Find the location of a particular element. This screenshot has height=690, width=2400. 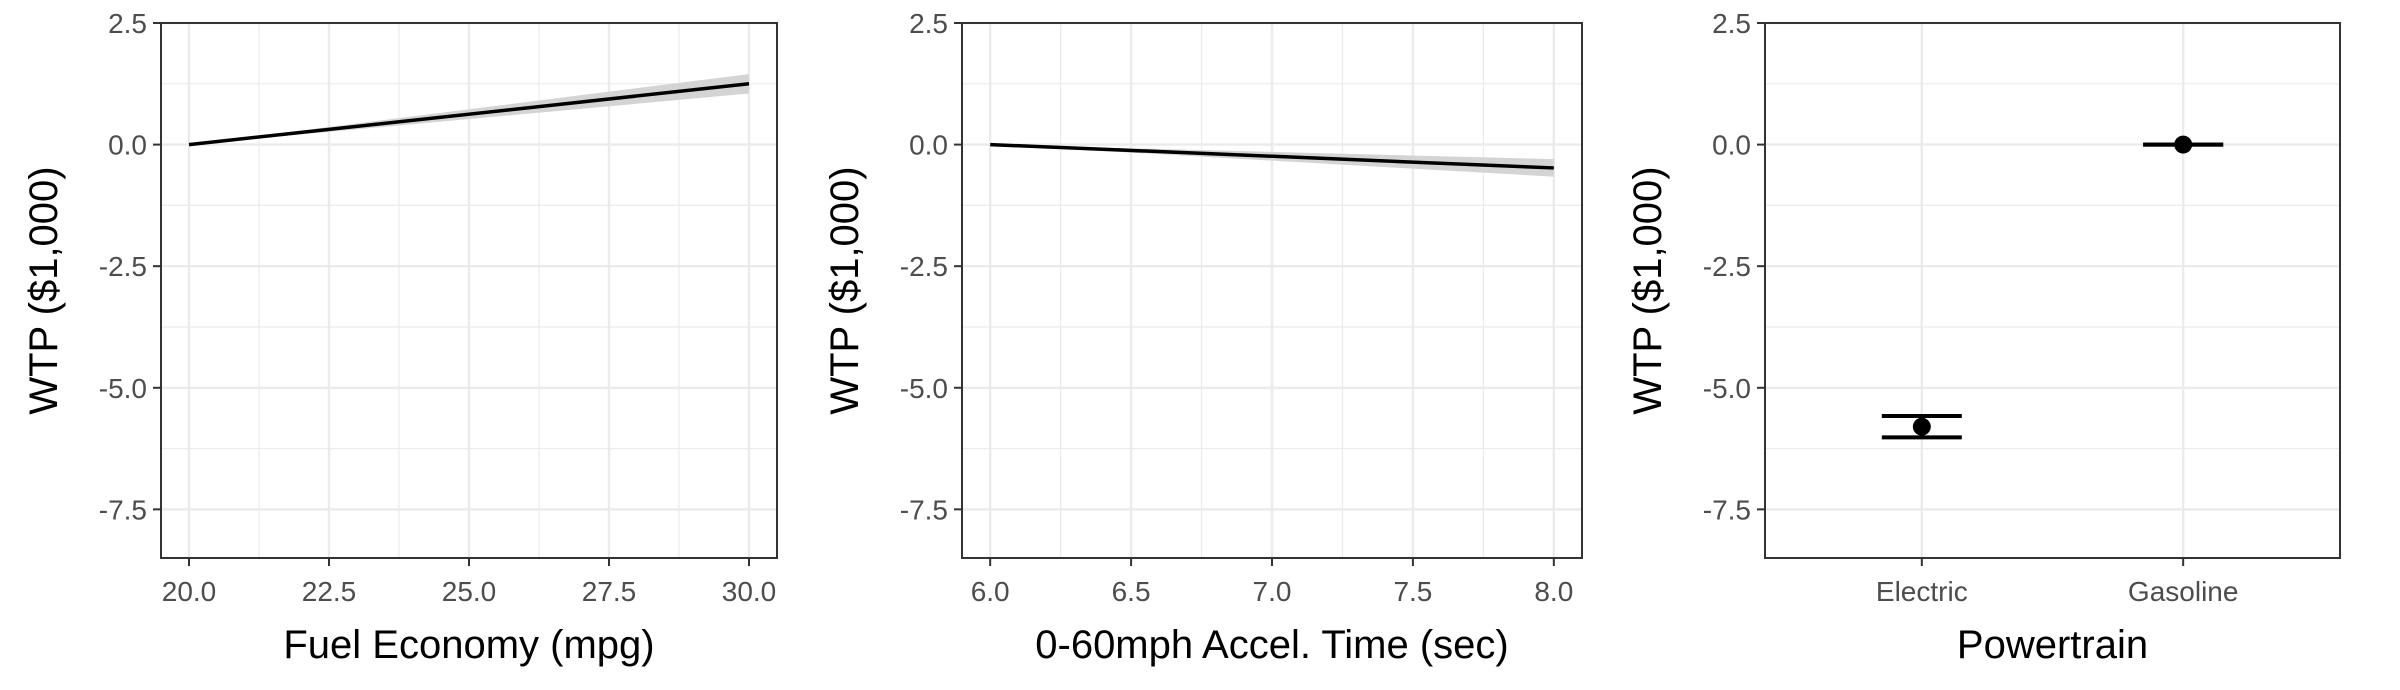

x-tick-label: 22.5 is located at coordinates (329, 591).